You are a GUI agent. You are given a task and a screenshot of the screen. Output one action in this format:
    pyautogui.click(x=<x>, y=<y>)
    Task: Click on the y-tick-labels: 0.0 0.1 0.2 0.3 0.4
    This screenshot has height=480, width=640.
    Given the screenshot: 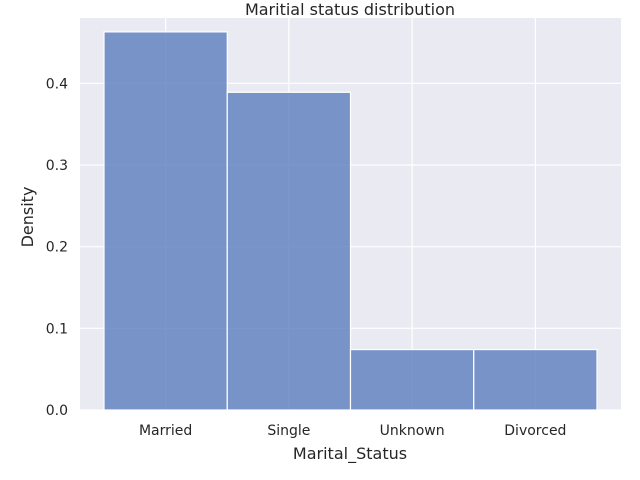 What is the action you would take?
    pyautogui.click(x=57, y=247)
    